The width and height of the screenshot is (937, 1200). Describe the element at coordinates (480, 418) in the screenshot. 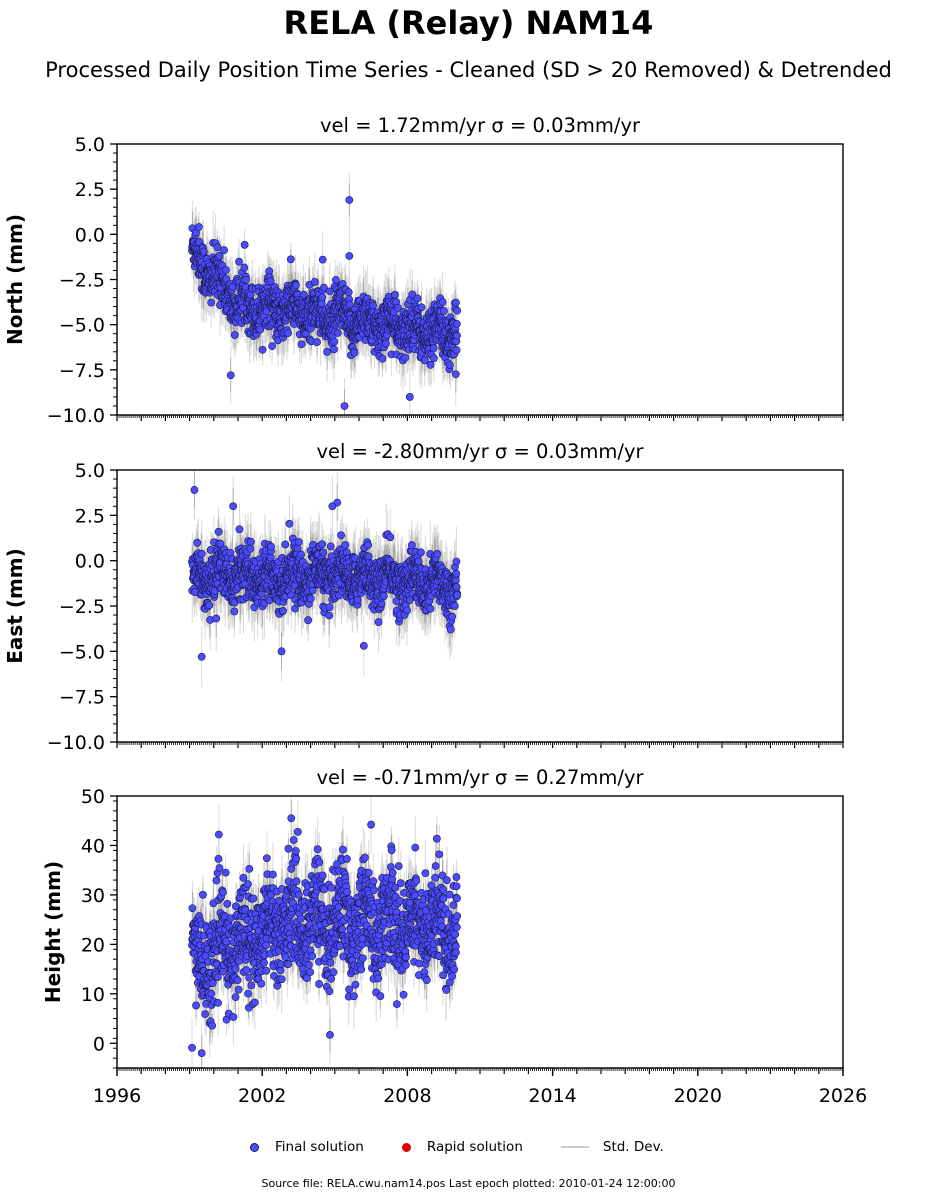

I see `x-ticks` at that location.